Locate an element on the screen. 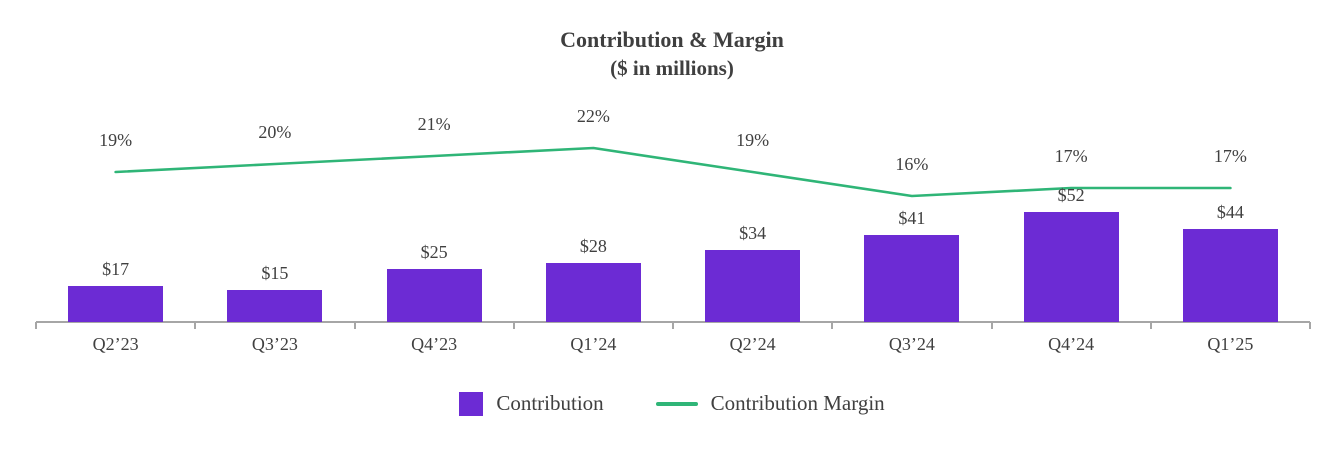  margin-line-path is located at coordinates (673, 172).